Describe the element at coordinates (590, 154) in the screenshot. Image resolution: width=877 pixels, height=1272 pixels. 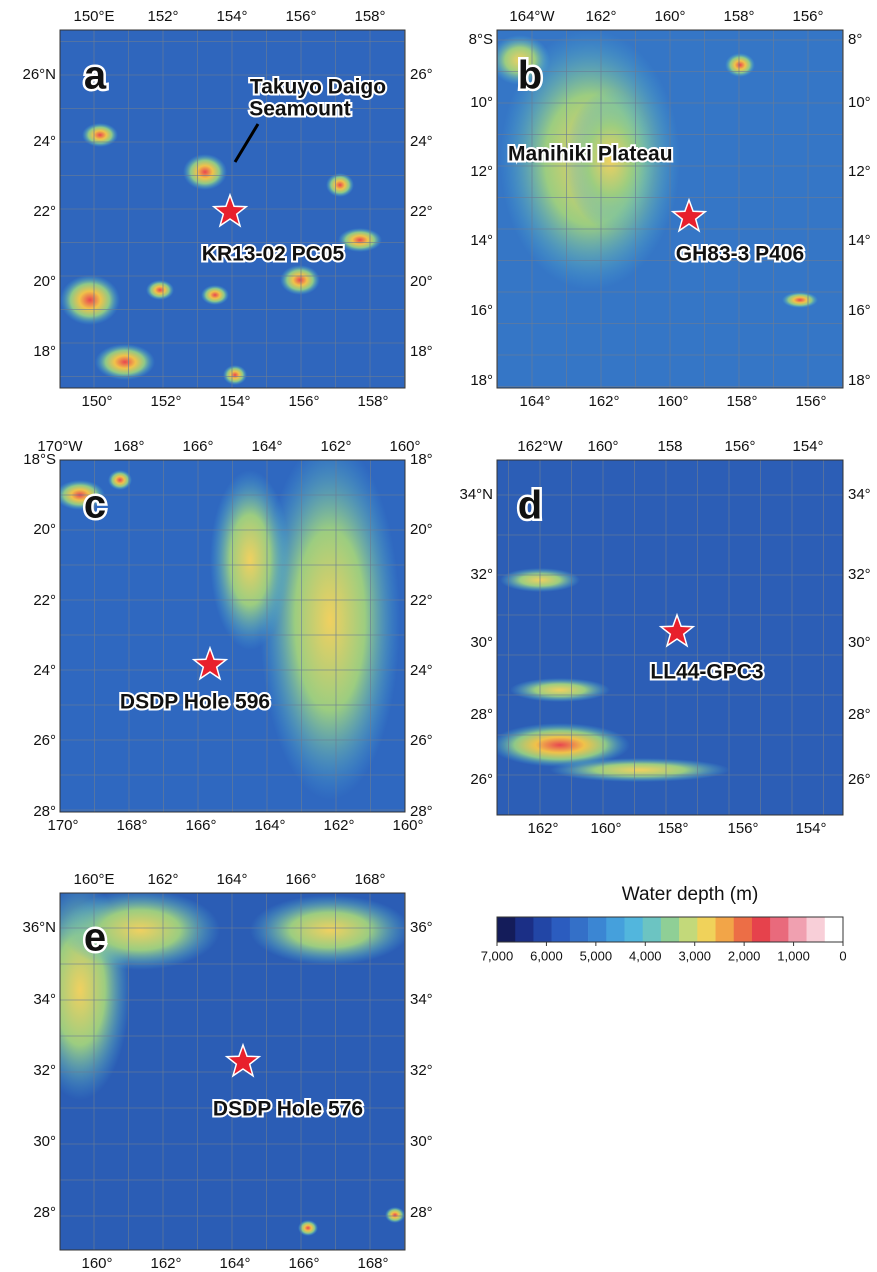
I see `site-label: Manihiki Plateau` at that location.